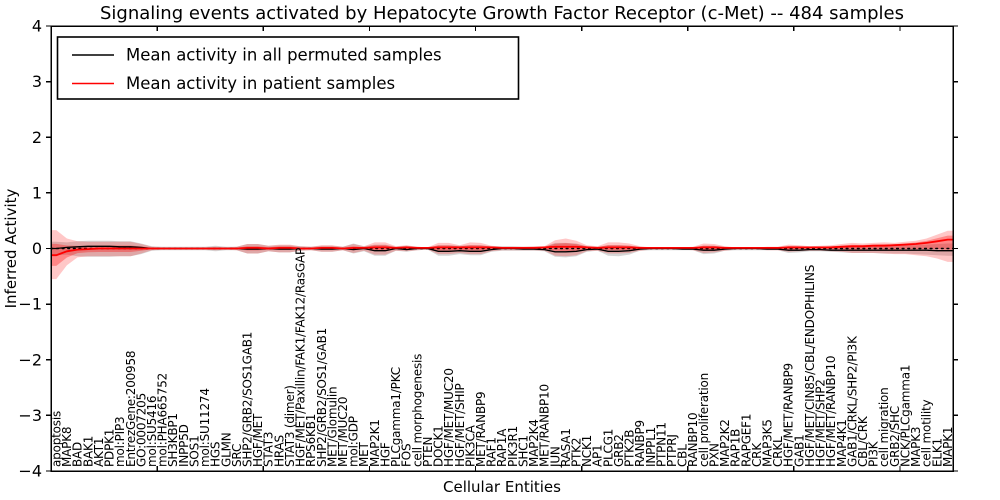 This screenshot has width=1000, height=500. What do you see at coordinates (789, 415) in the screenshot?
I see `x-category-label: HGF/MET/RANBP9` at bounding box center [789, 415].